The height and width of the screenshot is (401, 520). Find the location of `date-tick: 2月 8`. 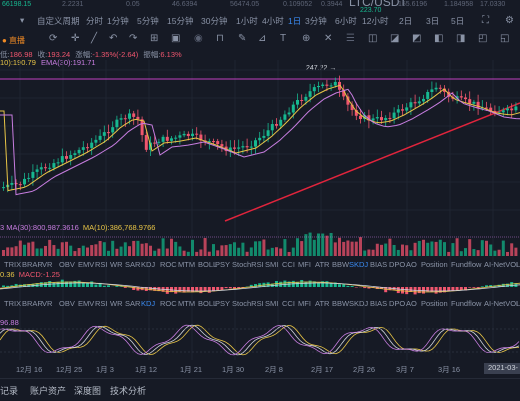

date-tick: 2月 8 is located at coordinates (274, 369).